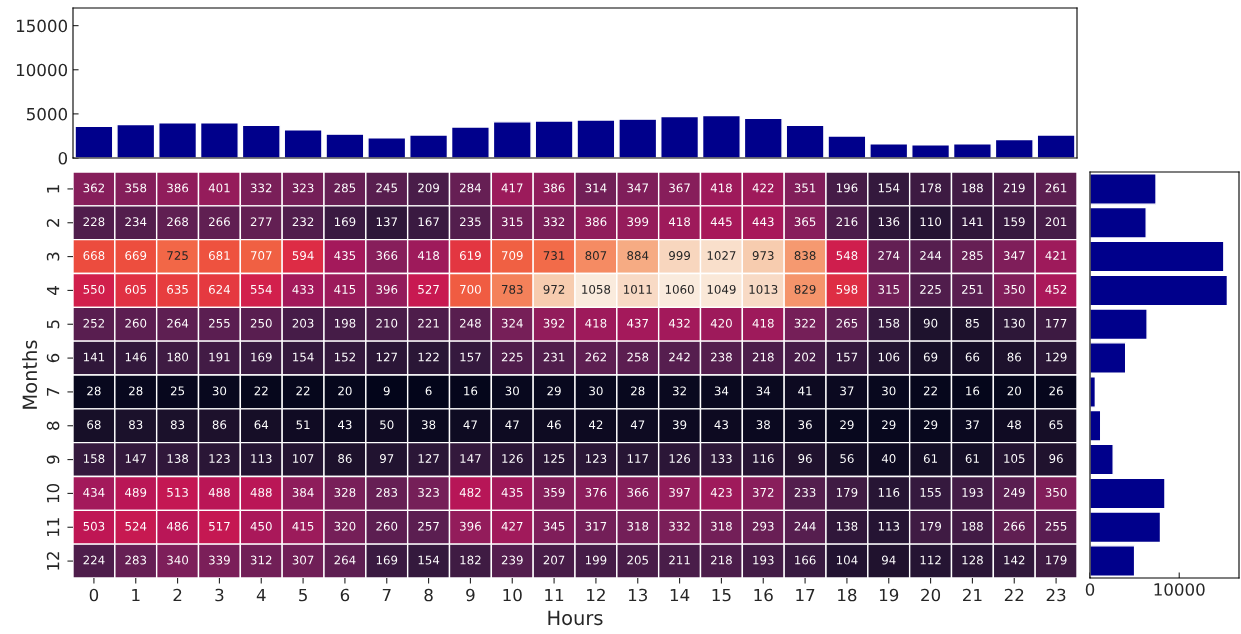 The image size is (1241, 634). I want to click on data-label: 513, so click(177, 492).